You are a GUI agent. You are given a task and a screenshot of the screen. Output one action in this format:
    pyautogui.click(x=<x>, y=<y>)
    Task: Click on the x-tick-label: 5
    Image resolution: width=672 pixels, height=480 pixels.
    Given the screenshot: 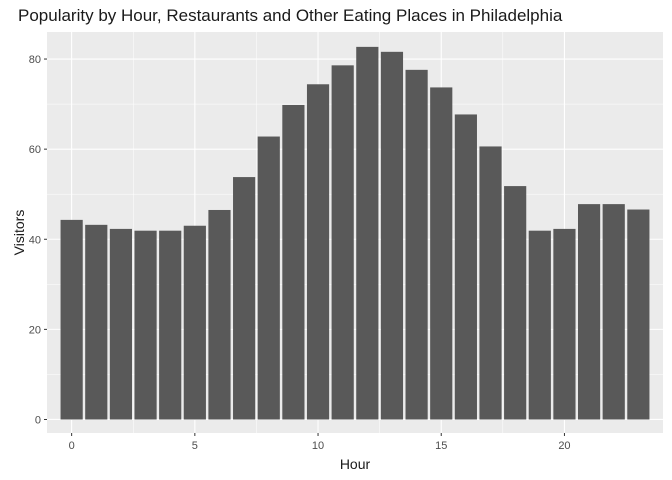 What is the action you would take?
    pyautogui.click(x=195, y=446)
    